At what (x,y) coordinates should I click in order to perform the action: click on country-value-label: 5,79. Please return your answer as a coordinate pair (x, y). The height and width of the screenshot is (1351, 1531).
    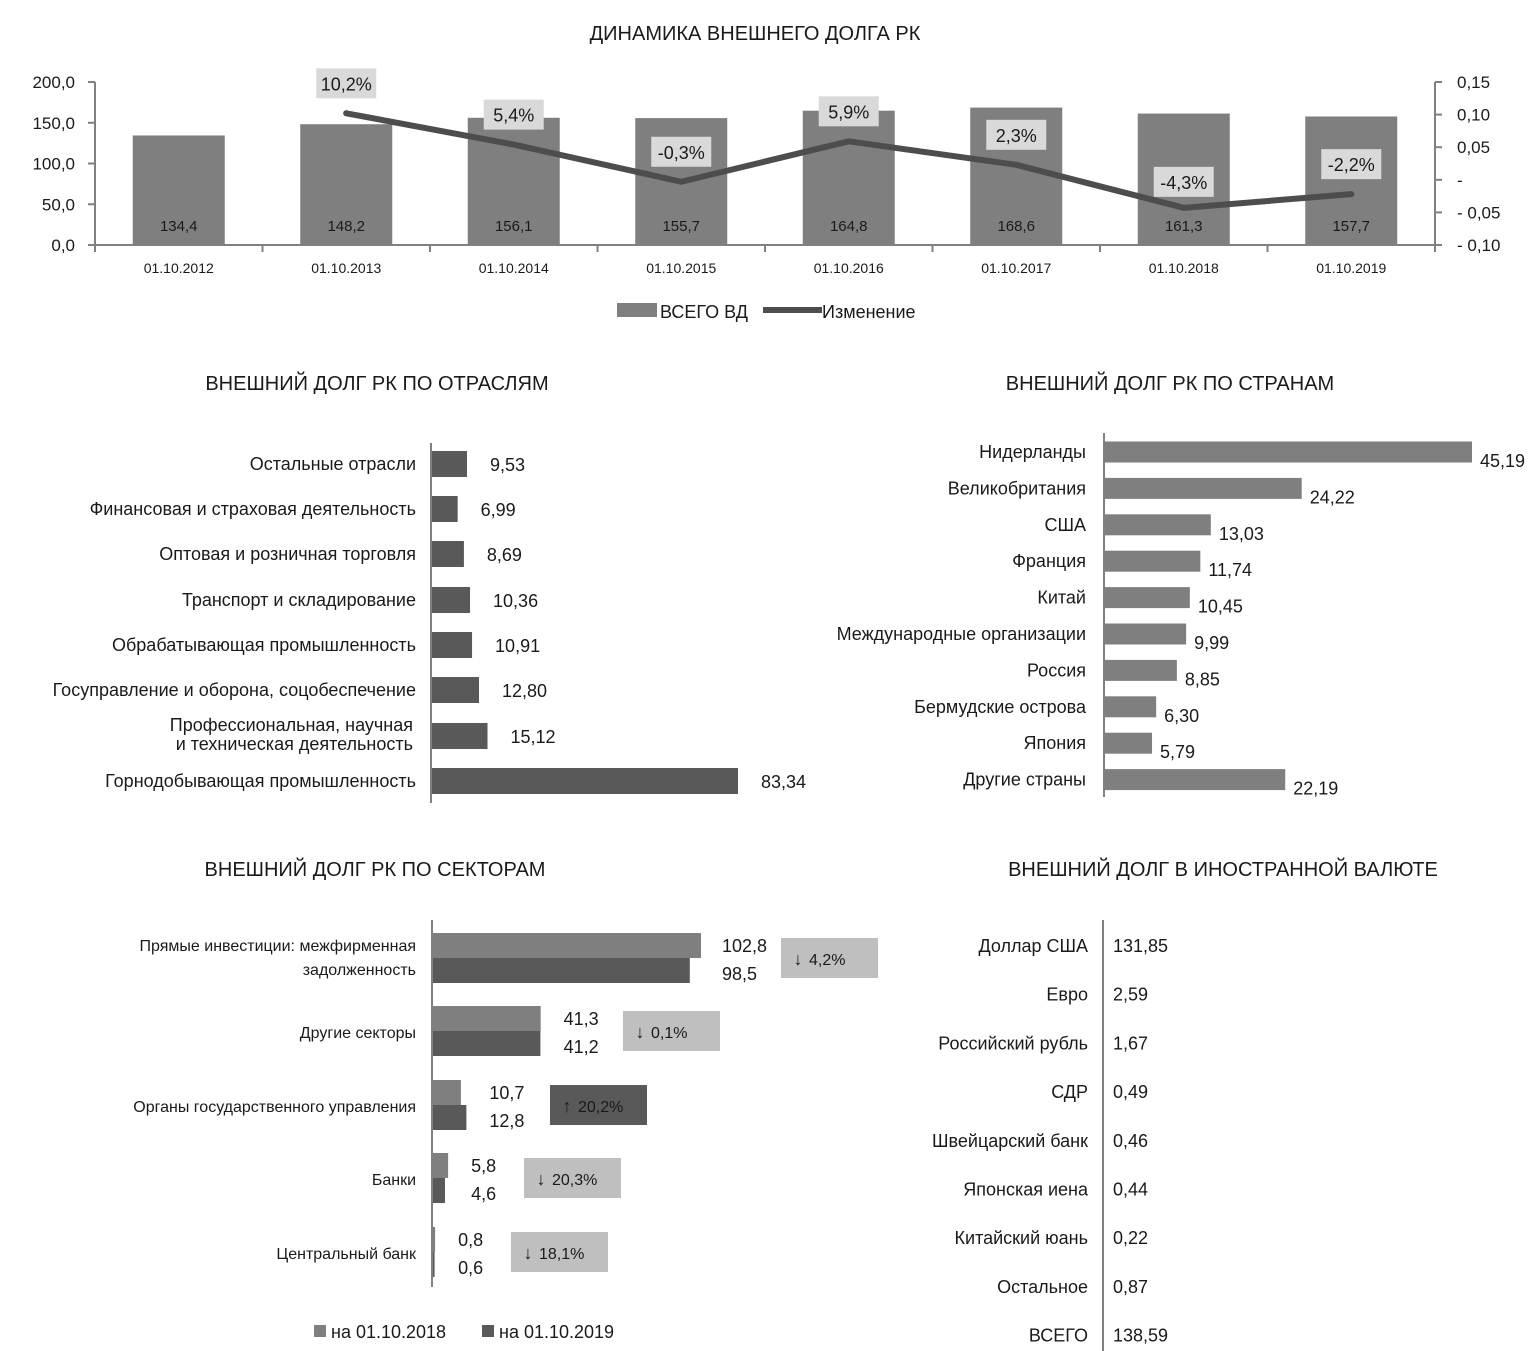
    Looking at the image, I should click on (1177, 752).